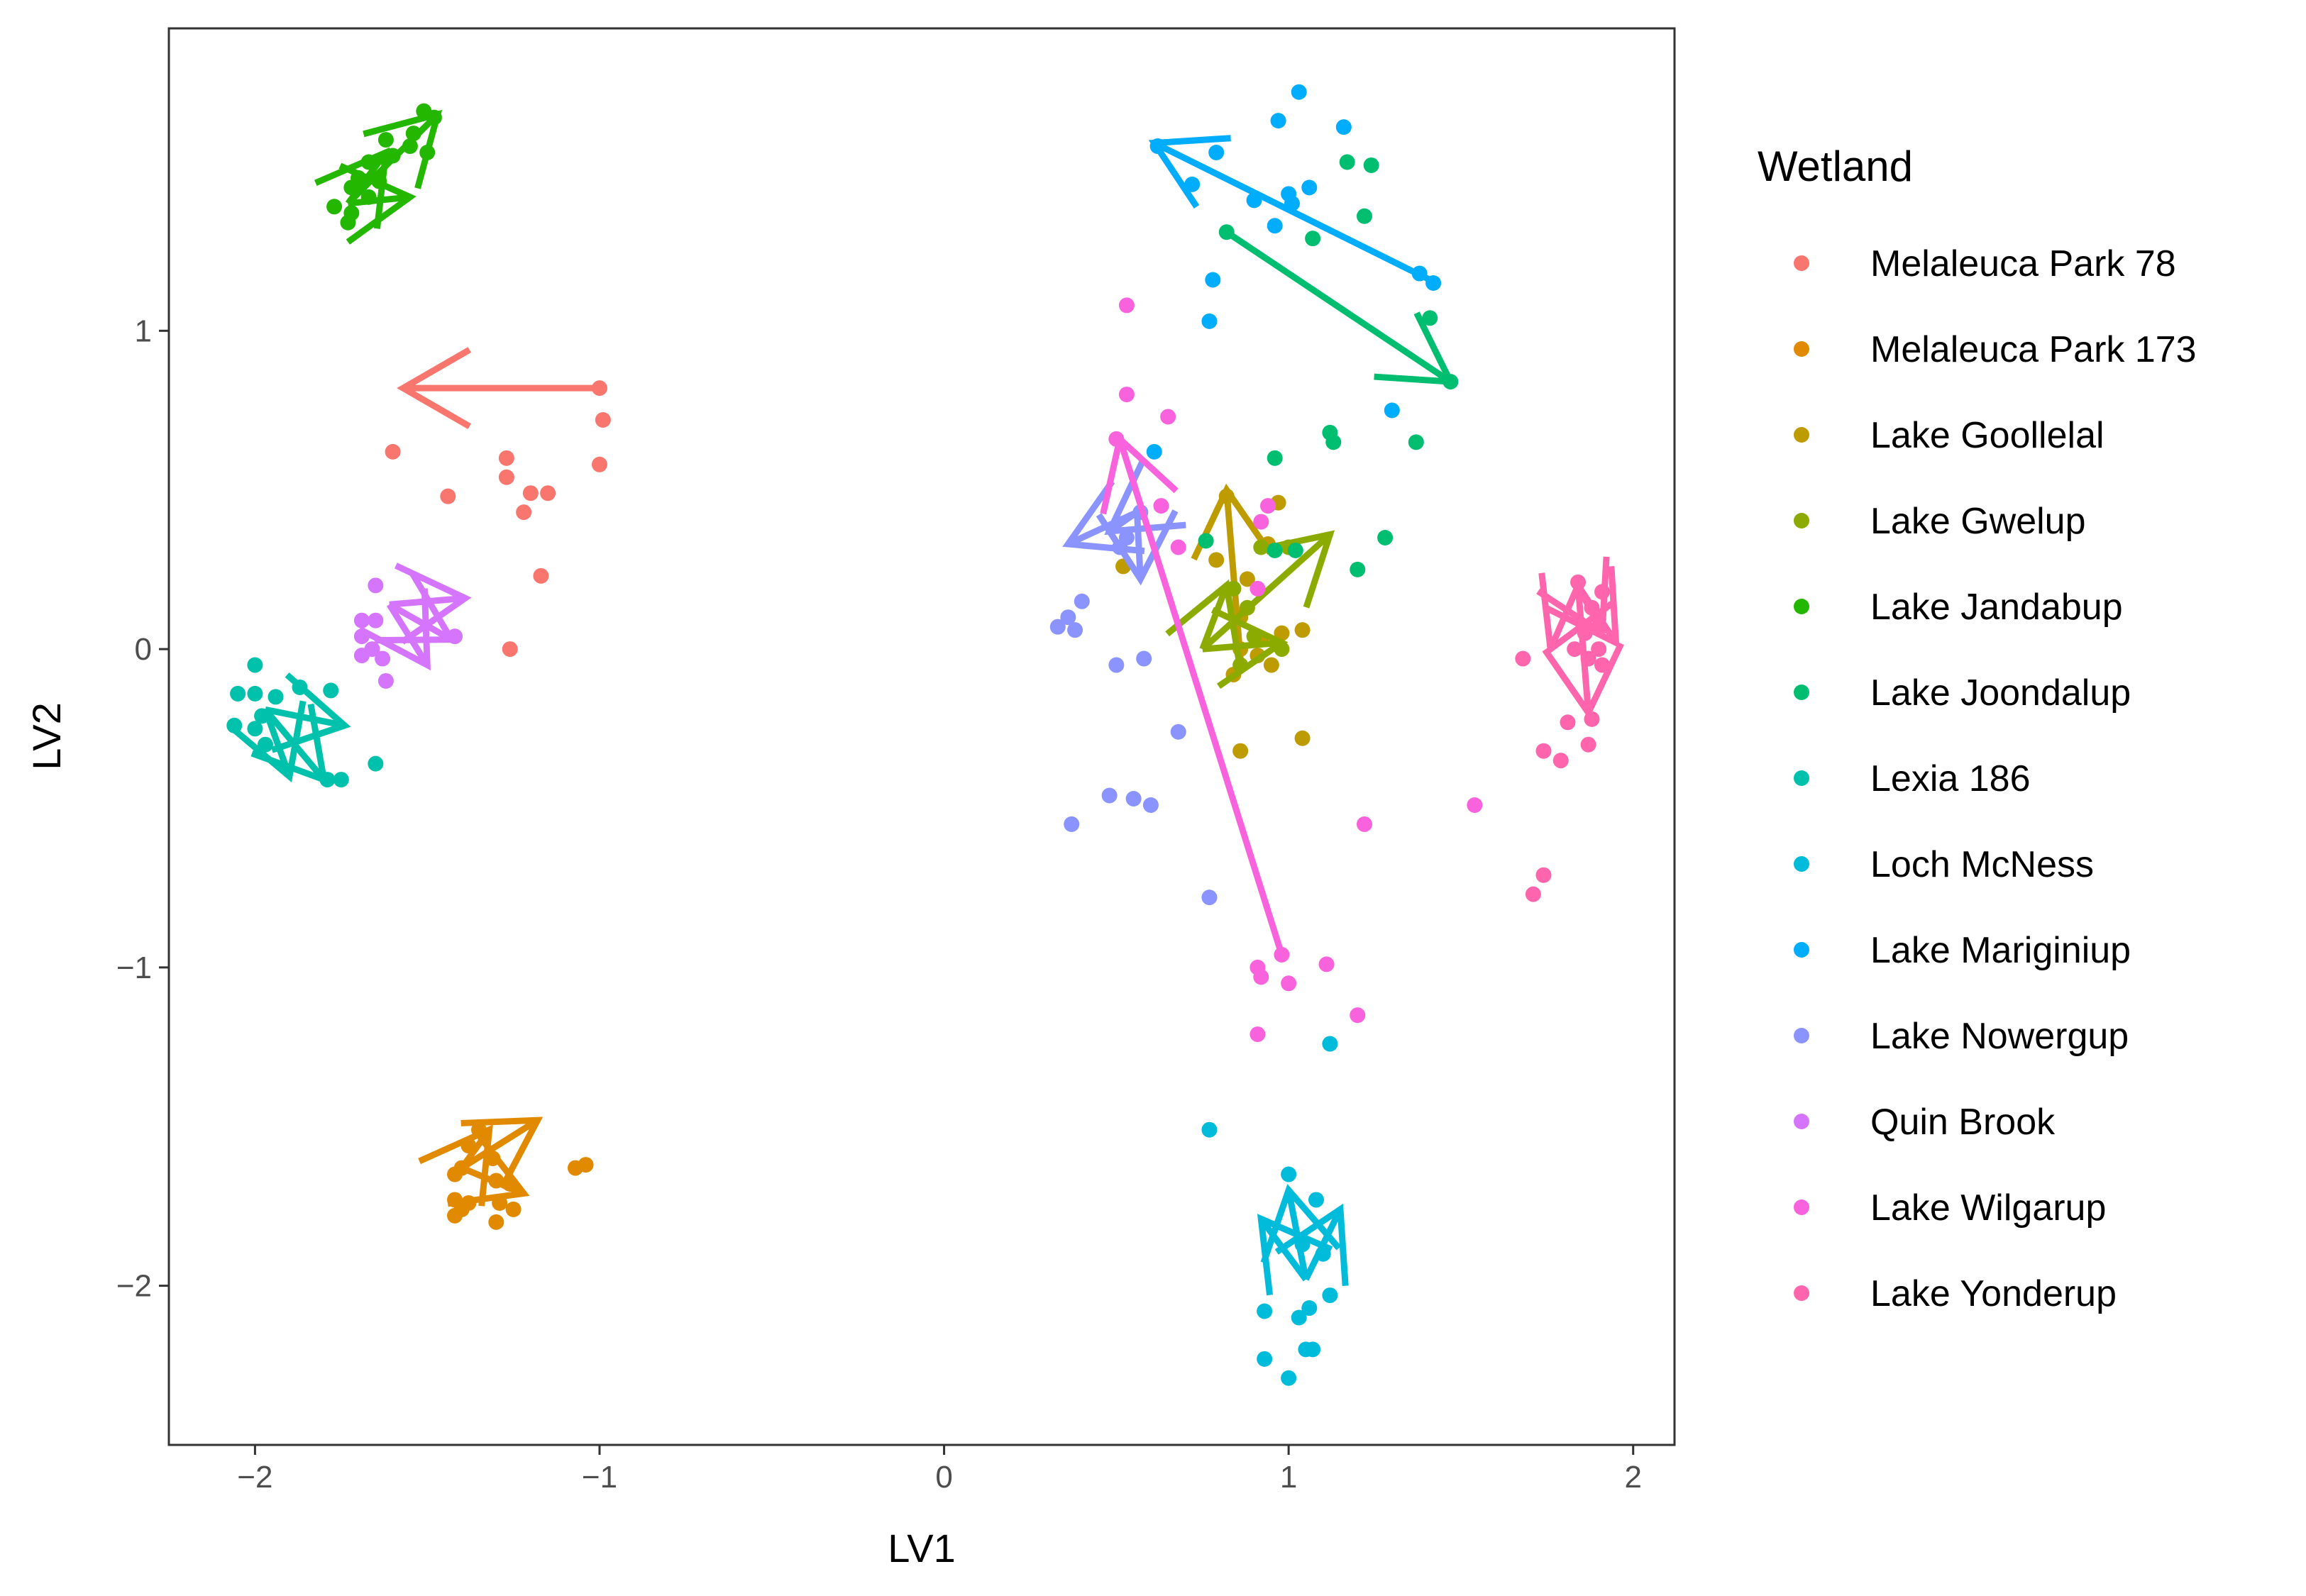 This screenshot has height=1596, width=2306. What do you see at coordinates (1835, 166) in the screenshot?
I see `legend-title: Wetland` at bounding box center [1835, 166].